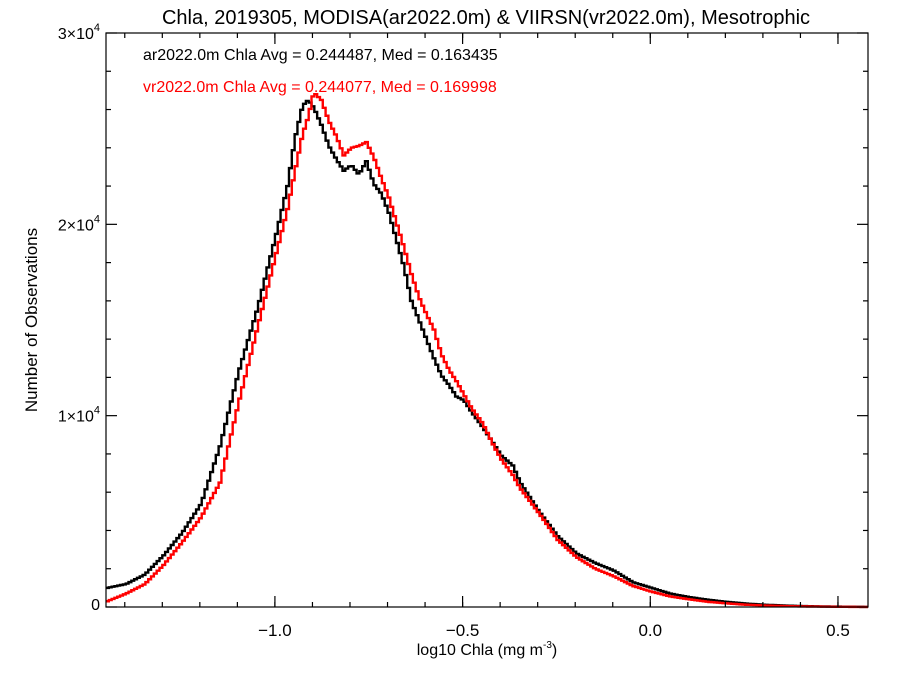  Describe the element at coordinates (838, 630) in the screenshot. I see `x-tick-label-3: 0.5` at that location.